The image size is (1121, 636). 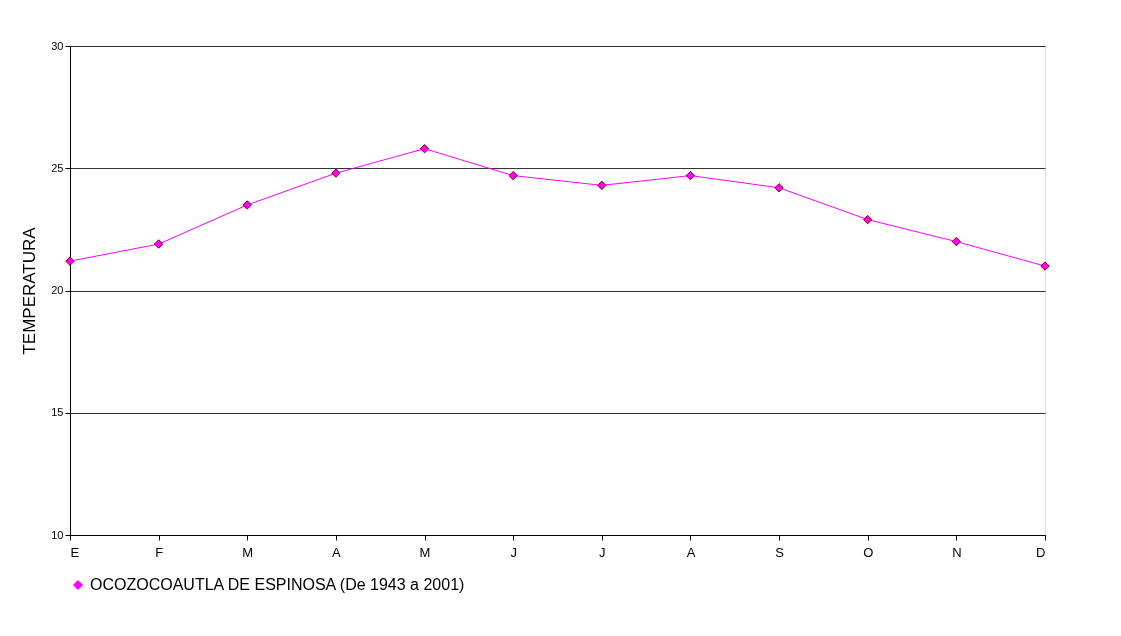 I want to click on y-axis-title: TEMPERATURA, so click(x=30, y=290).